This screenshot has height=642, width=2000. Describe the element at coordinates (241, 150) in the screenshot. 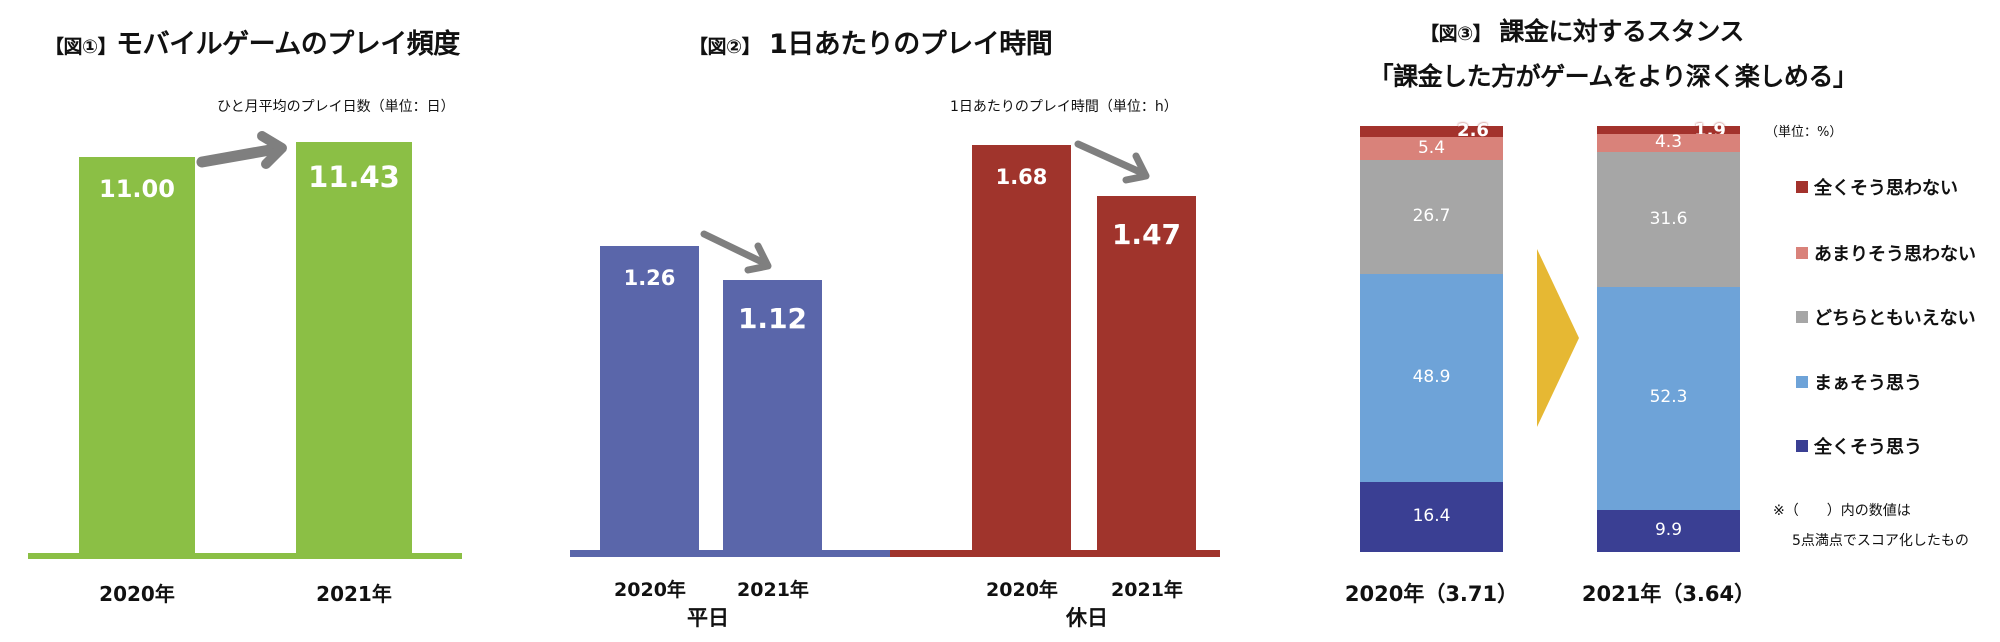

I see `increase-arrow-icon` at that location.